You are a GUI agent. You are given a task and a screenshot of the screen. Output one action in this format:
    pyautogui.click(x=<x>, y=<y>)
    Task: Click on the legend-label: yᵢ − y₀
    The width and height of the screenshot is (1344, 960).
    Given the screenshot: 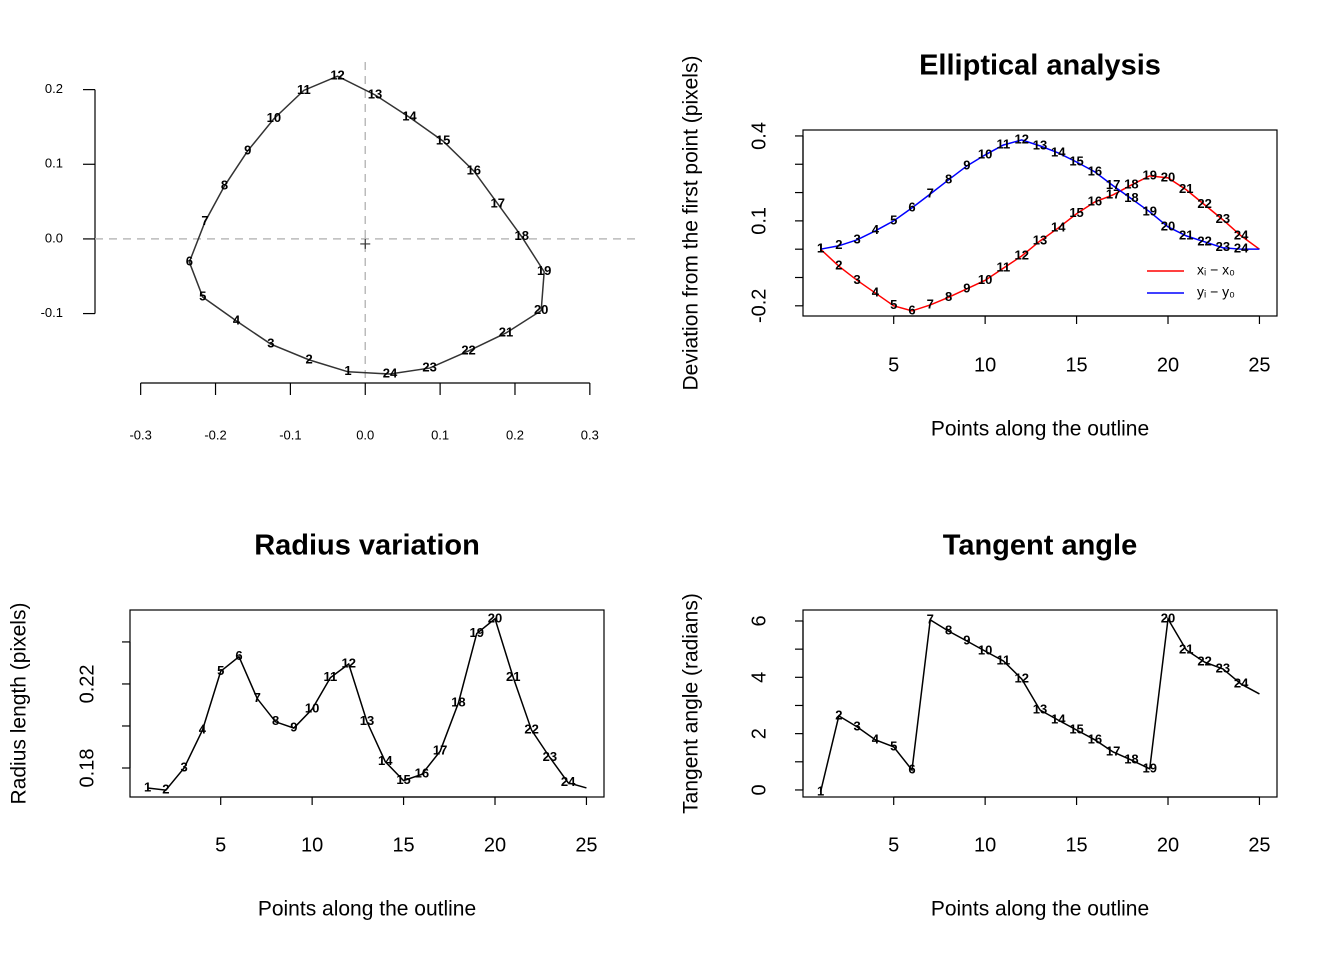 What is the action you would take?
    pyautogui.click(x=1216, y=292)
    